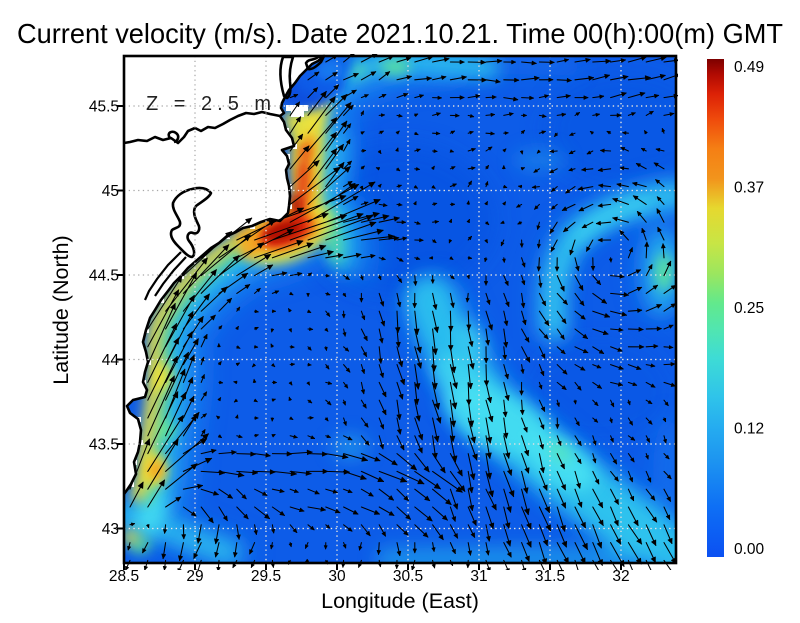 This screenshot has width=800, height=623. Describe the element at coordinates (749, 429) in the screenshot. I see `svg-text: 0.12` at that location.